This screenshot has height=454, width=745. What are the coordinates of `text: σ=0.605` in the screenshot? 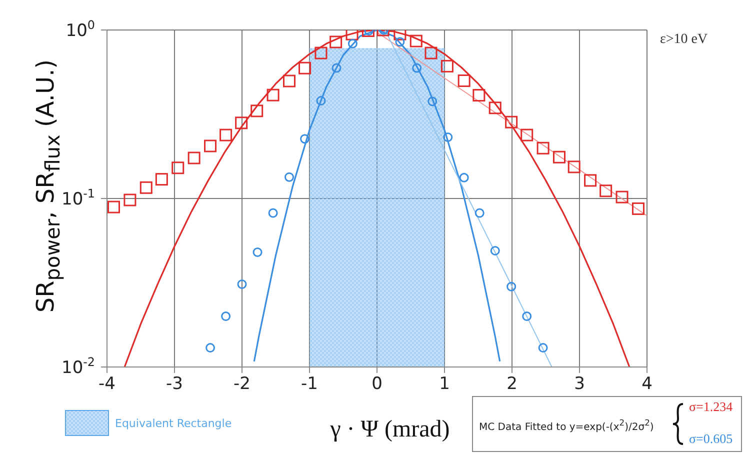 It's located at (711, 438).